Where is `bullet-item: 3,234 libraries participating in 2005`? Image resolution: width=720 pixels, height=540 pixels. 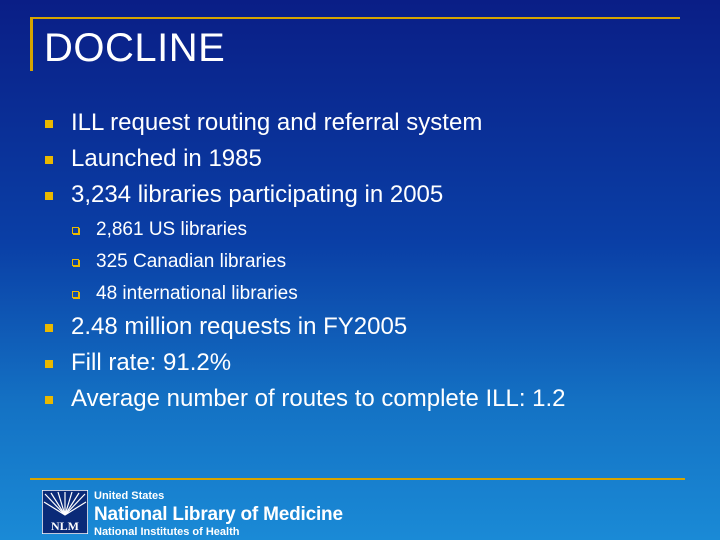 bullet-item: 3,234 libraries participating in 2005 is located at coordinates (369, 196).